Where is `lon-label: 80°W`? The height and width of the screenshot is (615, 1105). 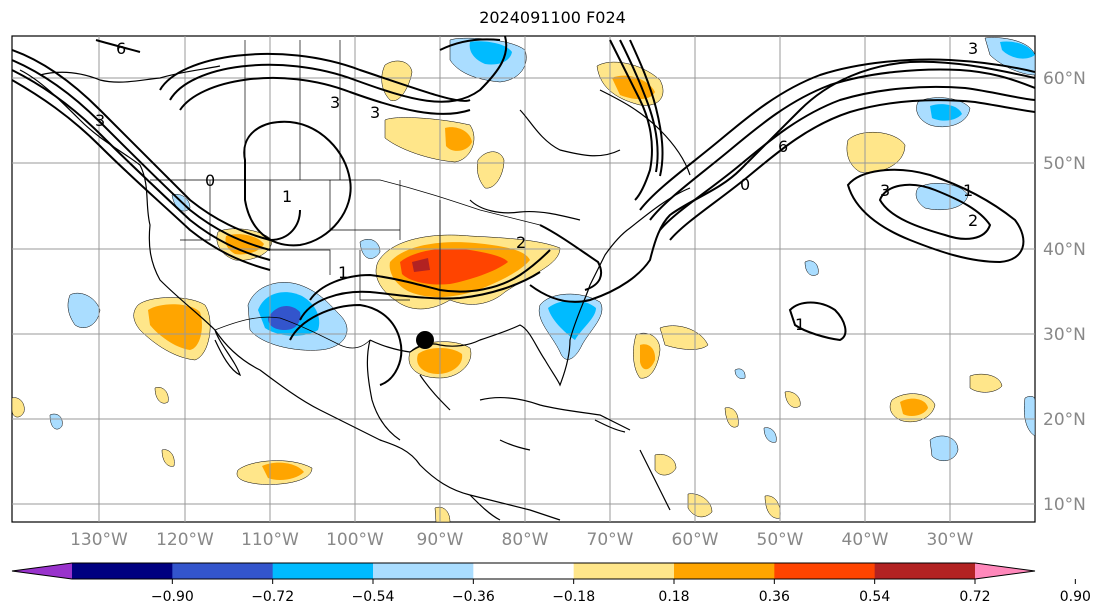
lon-label: 80°W is located at coordinates (525, 540).